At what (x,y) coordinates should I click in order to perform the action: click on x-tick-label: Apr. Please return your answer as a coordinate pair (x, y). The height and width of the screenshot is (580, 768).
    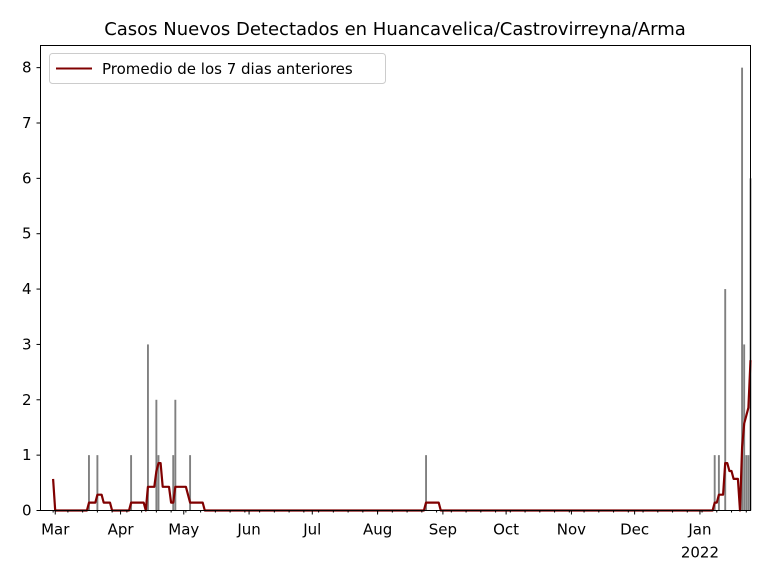
    Looking at the image, I should click on (121, 530).